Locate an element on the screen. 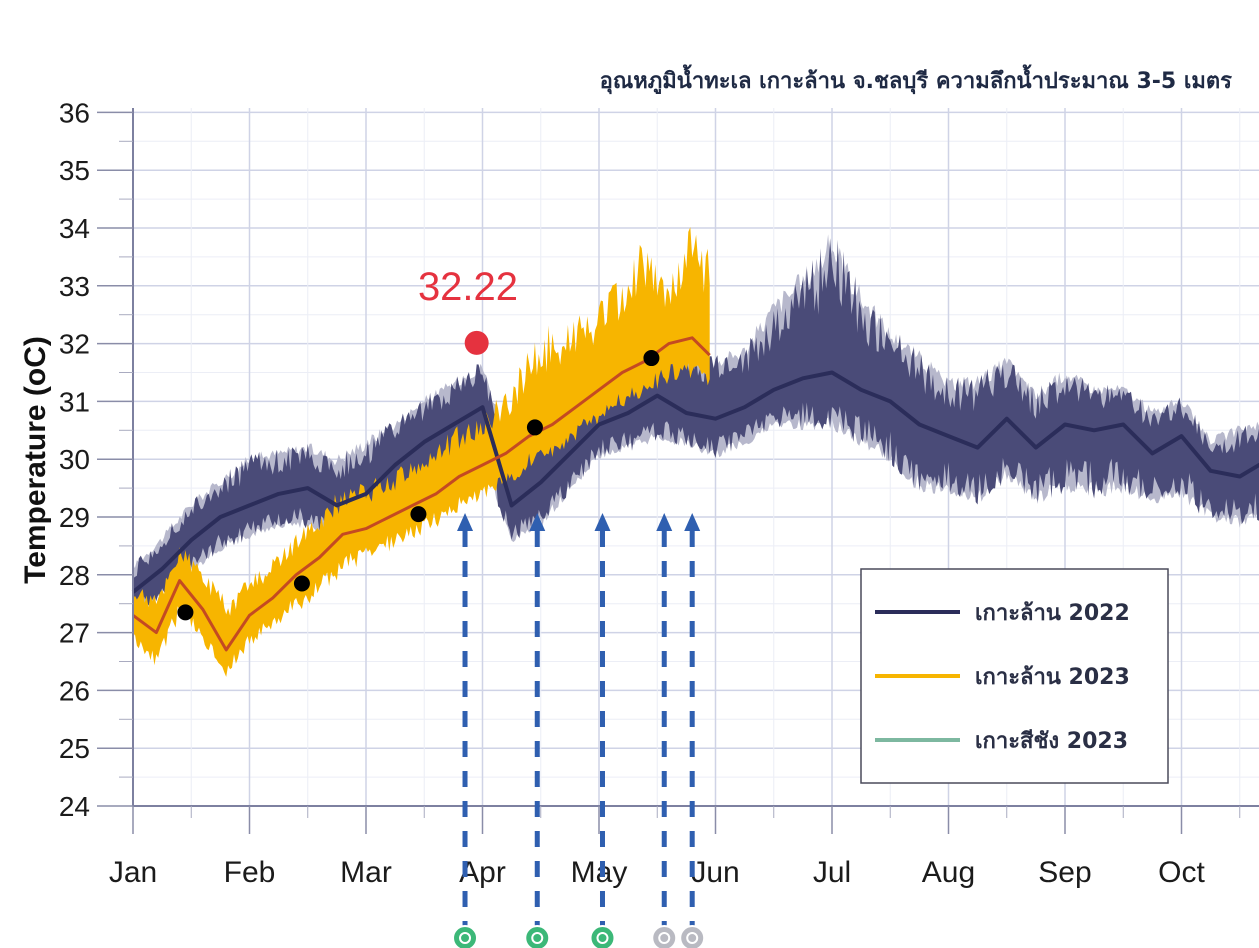 This screenshot has width=1259, height=948. monthly-markers is located at coordinates (418, 485).